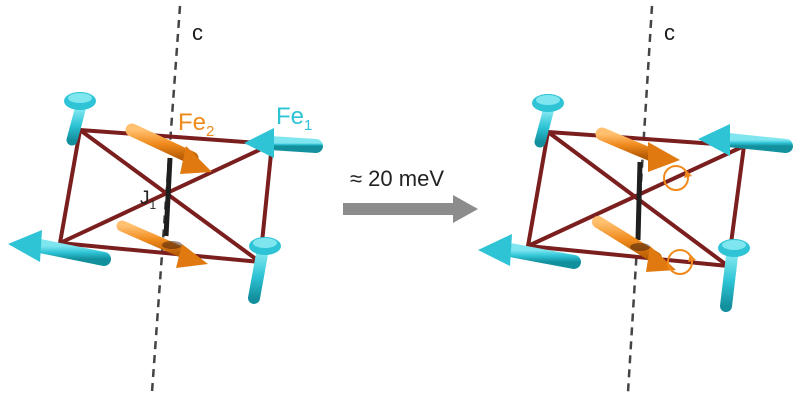  Describe the element at coordinates (168, 148) in the screenshot. I see `fe2-spin-upper-left` at that location.